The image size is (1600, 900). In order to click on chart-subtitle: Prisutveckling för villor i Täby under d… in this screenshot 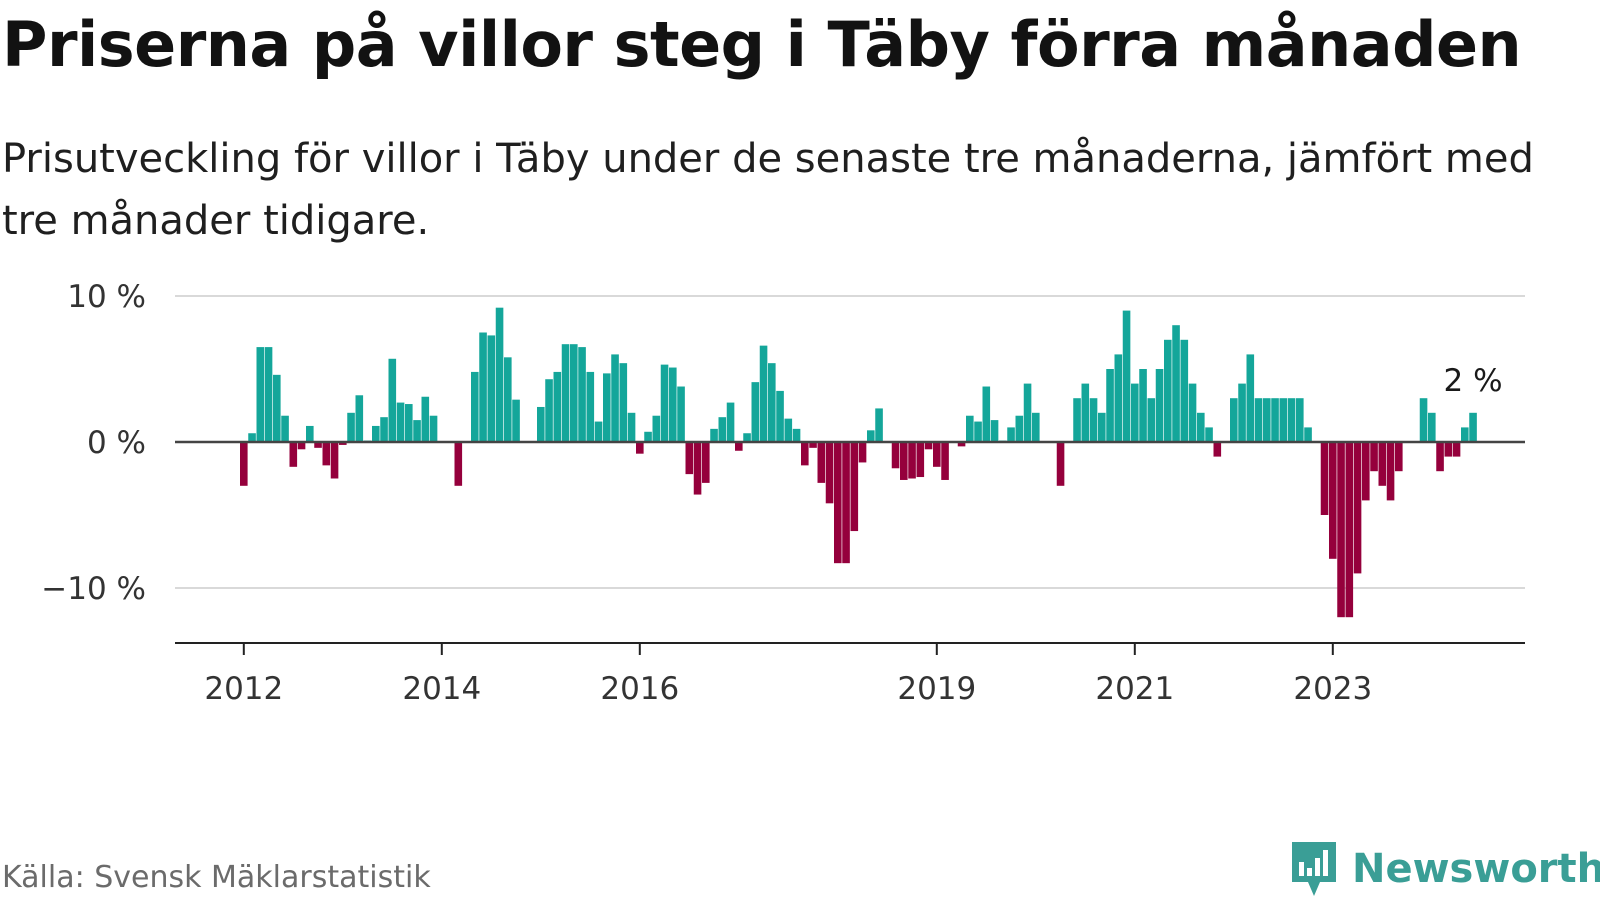, I will do `click(768, 190)`.